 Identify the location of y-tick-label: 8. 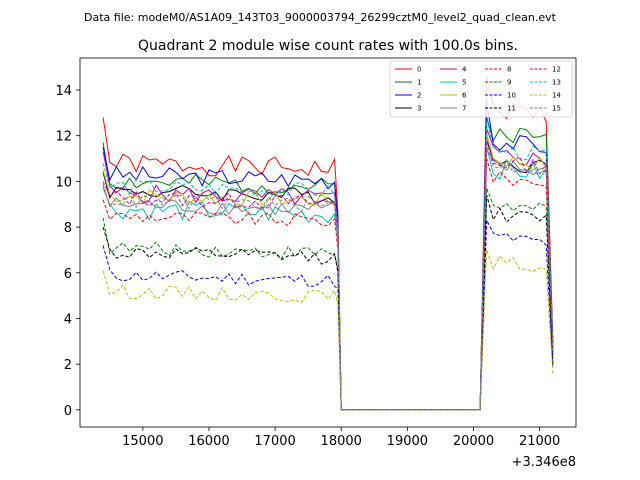
(68, 228).